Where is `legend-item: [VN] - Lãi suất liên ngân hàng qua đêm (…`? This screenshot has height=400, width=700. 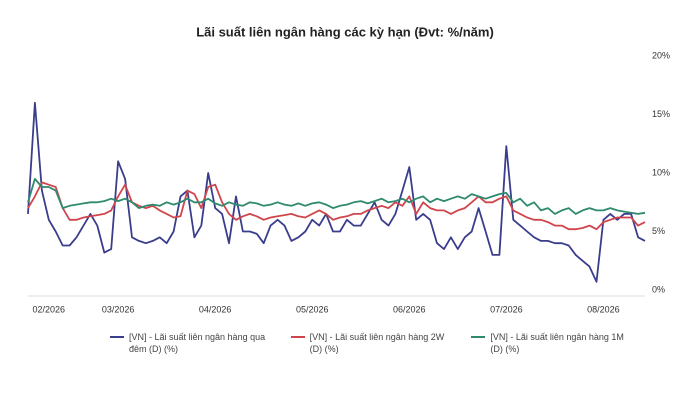 legend-item: [VN] - Lãi suất liên ngân hàng qua đêm (… is located at coordinates (189, 343).